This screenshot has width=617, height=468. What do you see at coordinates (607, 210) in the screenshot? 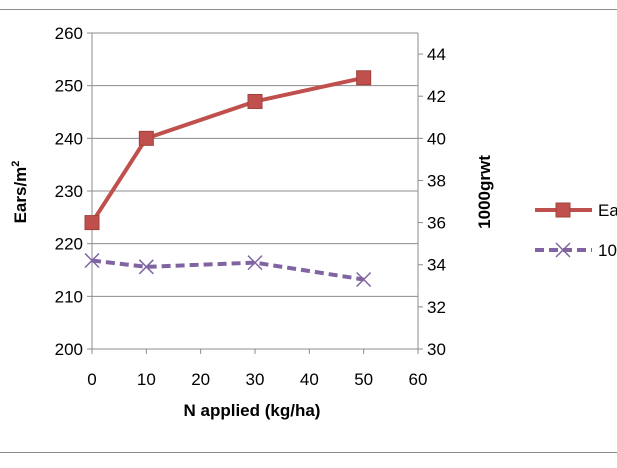
I see `legend-label: Ea` at bounding box center [607, 210].